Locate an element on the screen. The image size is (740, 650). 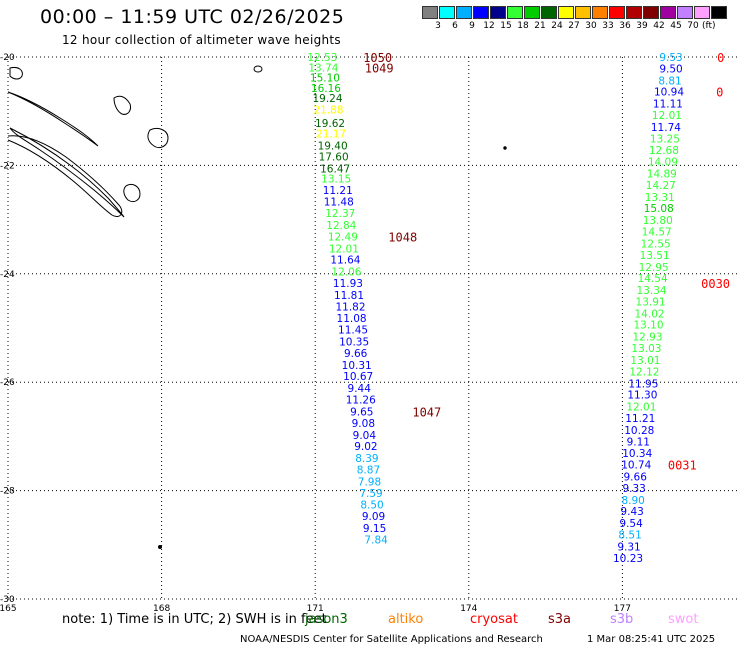
swh-value: 14.02 is located at coordinates (650, 314).